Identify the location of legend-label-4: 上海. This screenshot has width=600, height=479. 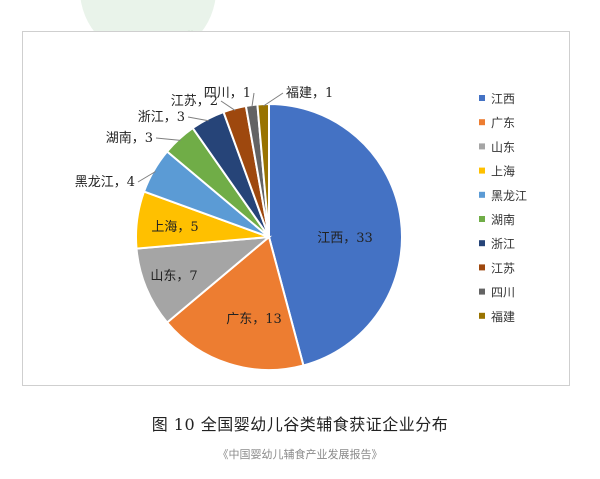
(503, 171).